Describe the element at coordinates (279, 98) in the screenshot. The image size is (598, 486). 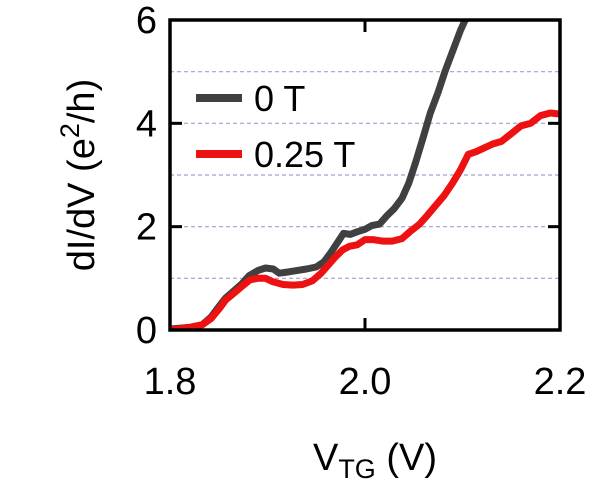
I see `legend-label-0: 0 T` at that location.